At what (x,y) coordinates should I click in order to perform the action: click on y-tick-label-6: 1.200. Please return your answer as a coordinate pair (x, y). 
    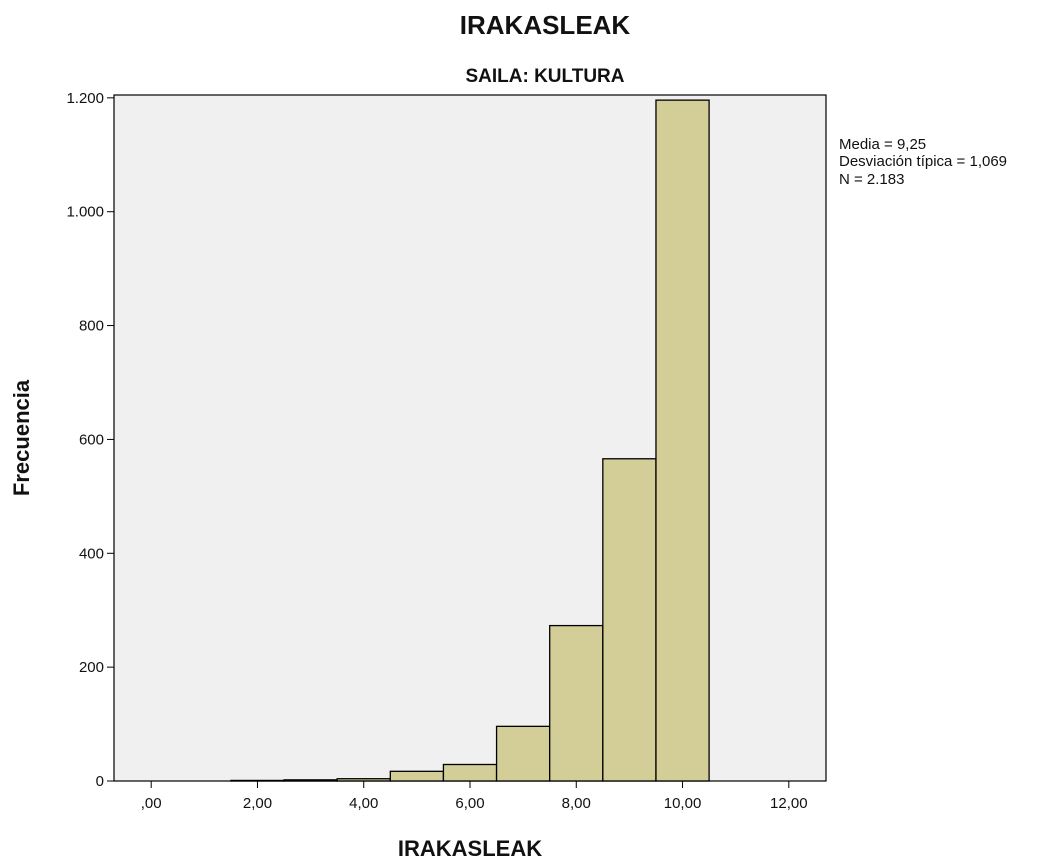
    Looking at the image, I should click on (85, 98).